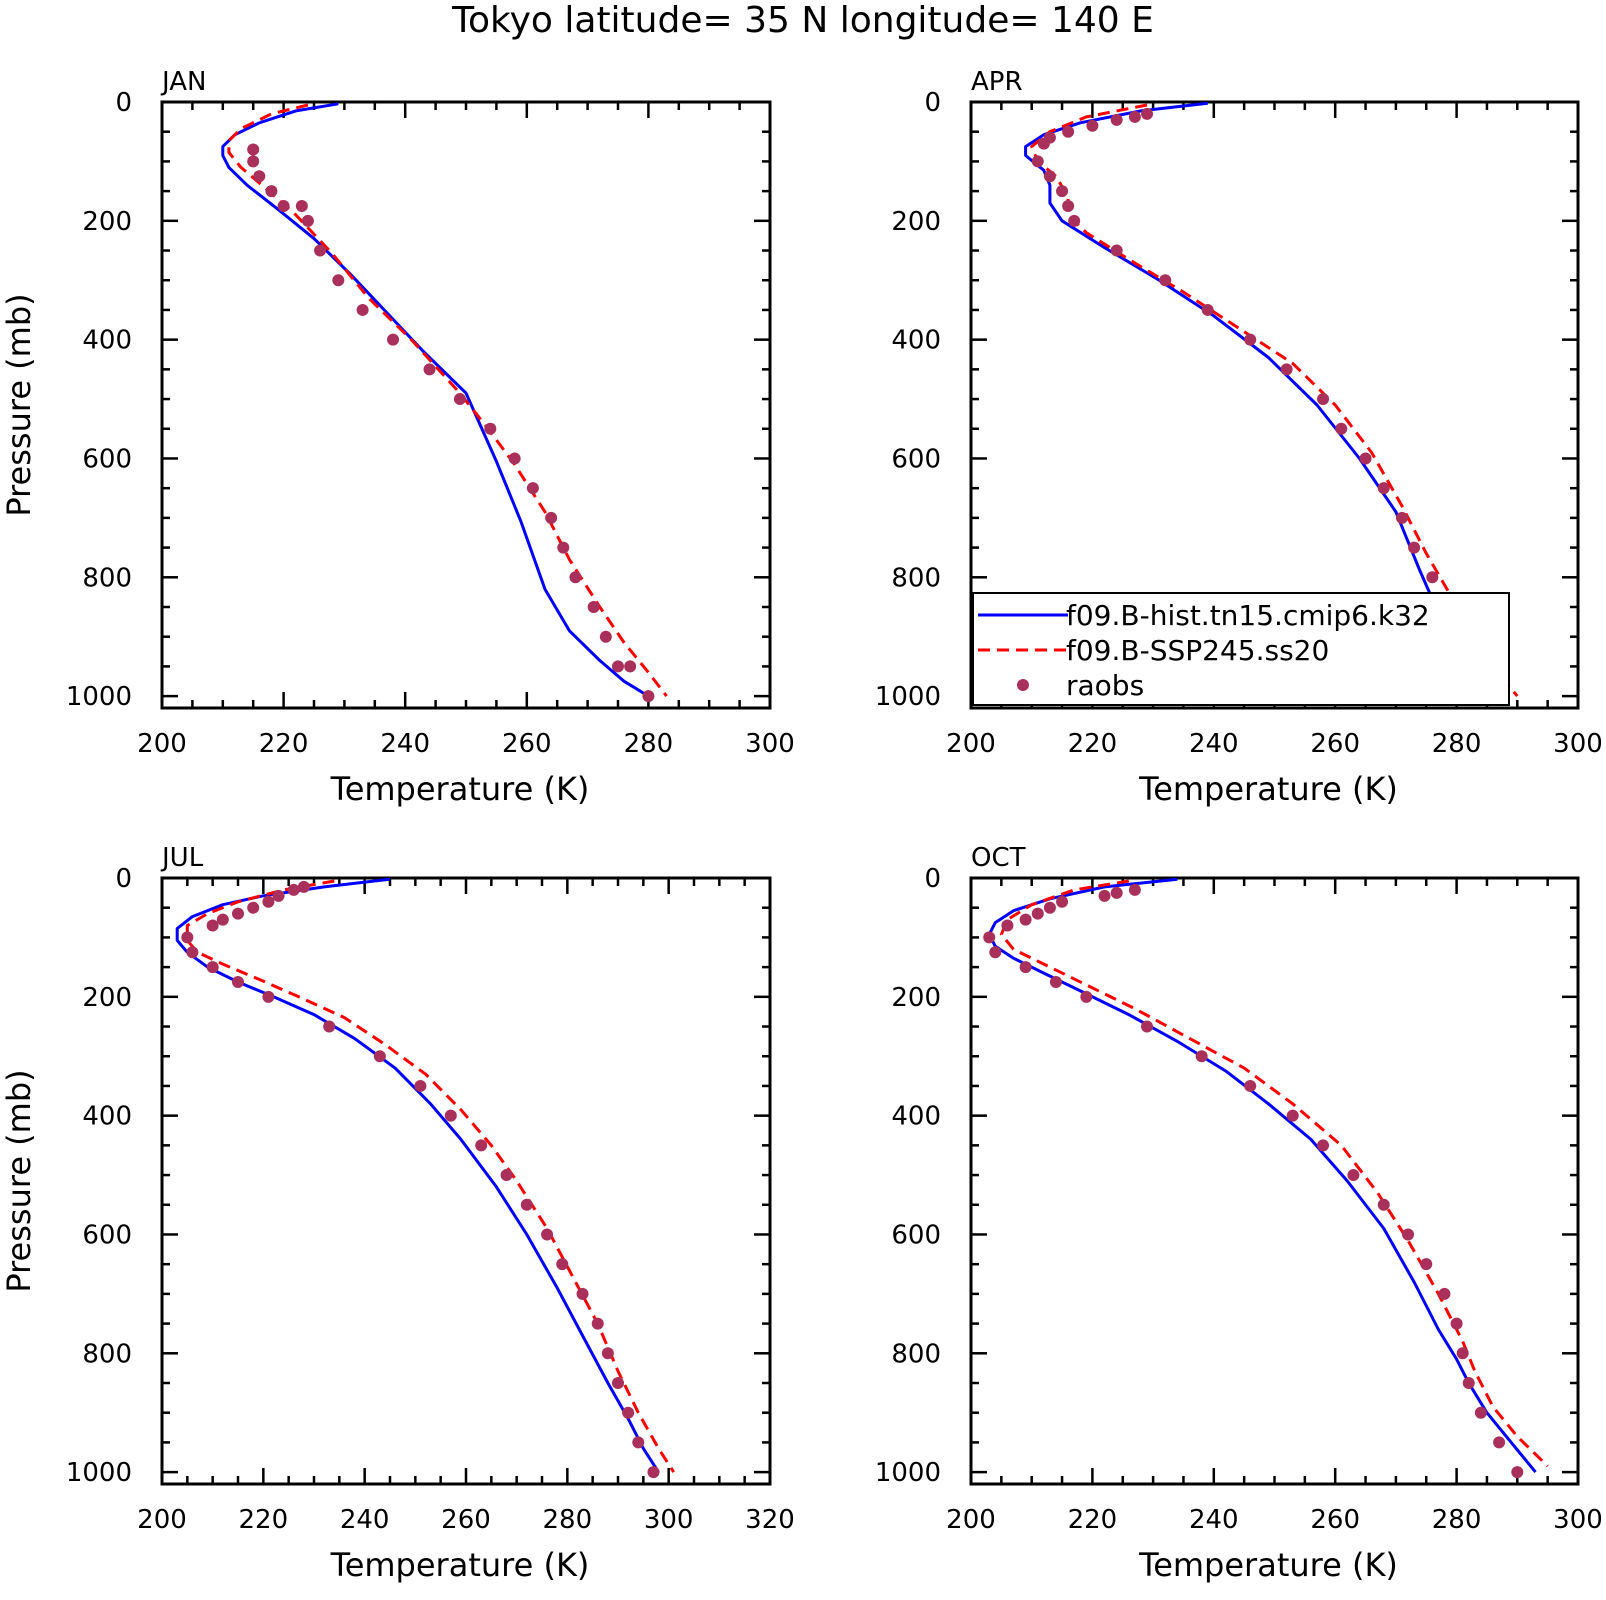  What do you see at coordinates (998, 858) in the screenshot?
I see `panel-label: OCT` at bounding box center [998, 858].